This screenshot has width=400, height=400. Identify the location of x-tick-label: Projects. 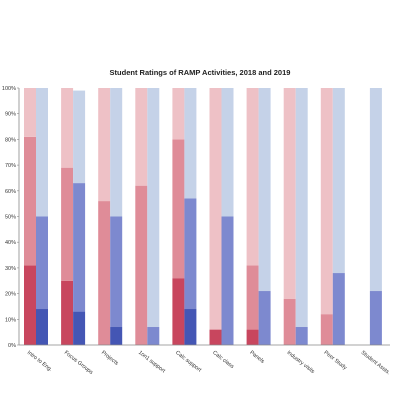
(110, 358).